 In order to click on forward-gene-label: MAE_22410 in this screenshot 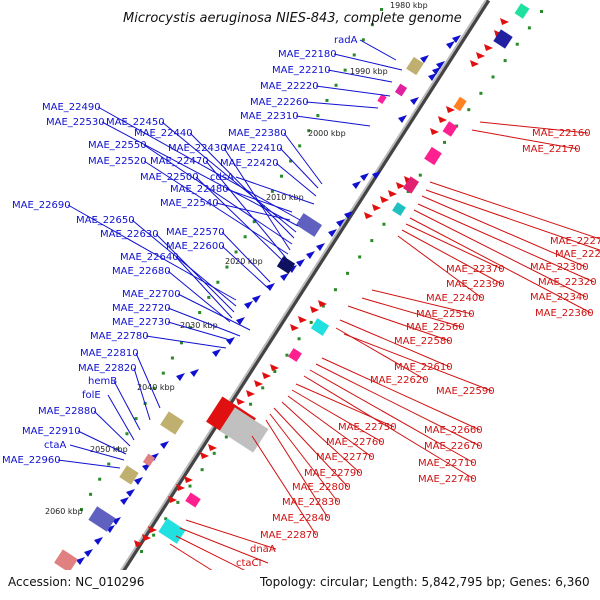, I will do `click(253, 148)`.